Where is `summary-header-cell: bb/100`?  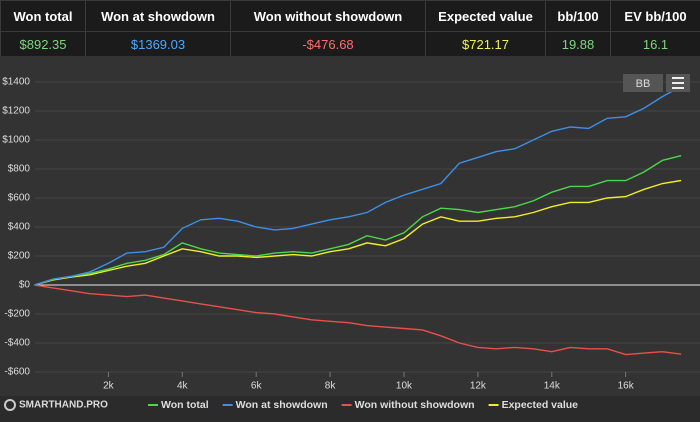 summary-header-cell: bb/100 is located at coordinates (578, 16).